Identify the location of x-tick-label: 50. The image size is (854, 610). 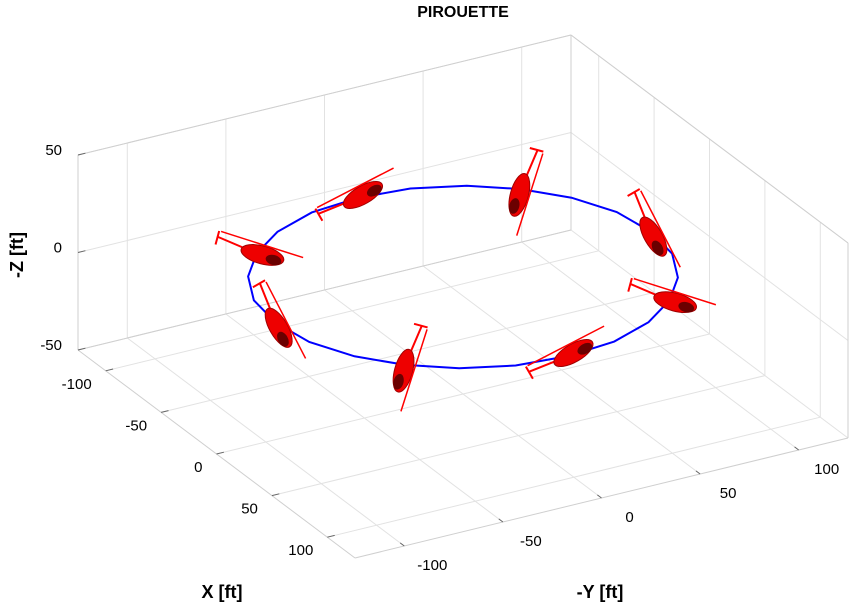
(249, 509).